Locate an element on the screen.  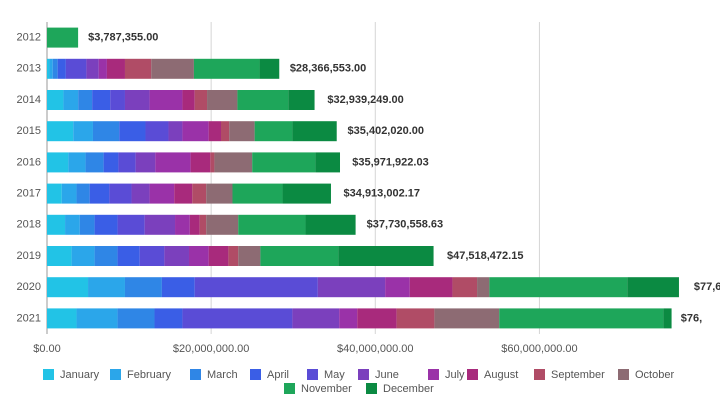
total-label: $32,939,249.00 is located at coordinates (365, 100).